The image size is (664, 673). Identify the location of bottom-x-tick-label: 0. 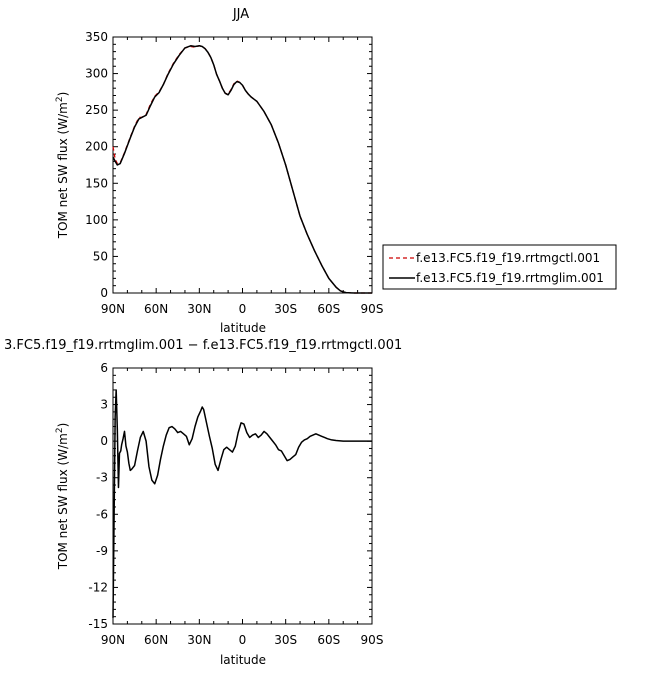
(243, 640).